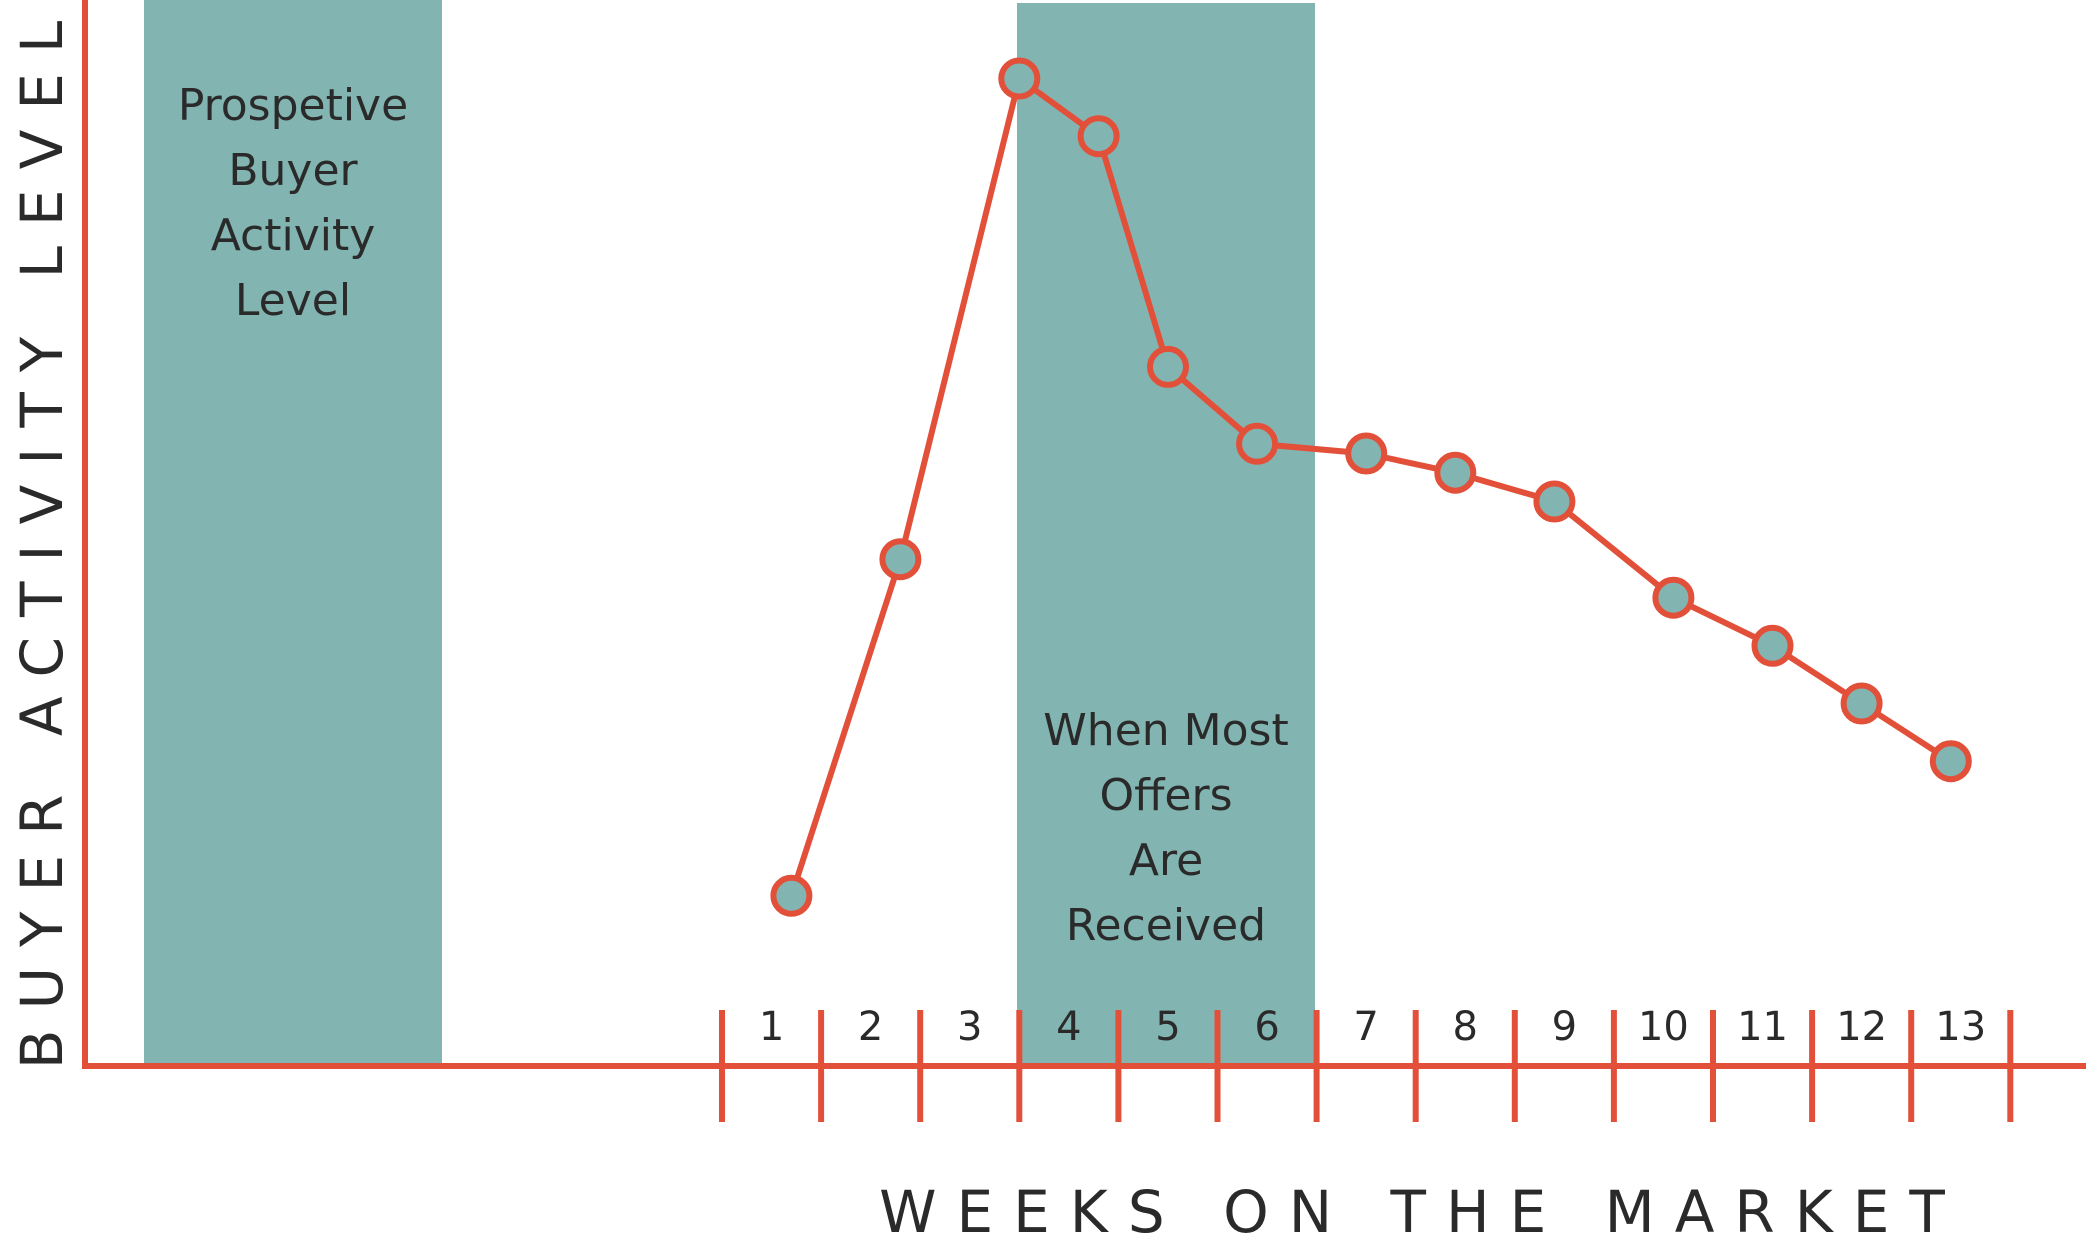 This screenshot has width=2086, height=1240. Describe the element at coordinates (1465, 1027) in the screenshot. I see `x-tick-label: 8` at that location.